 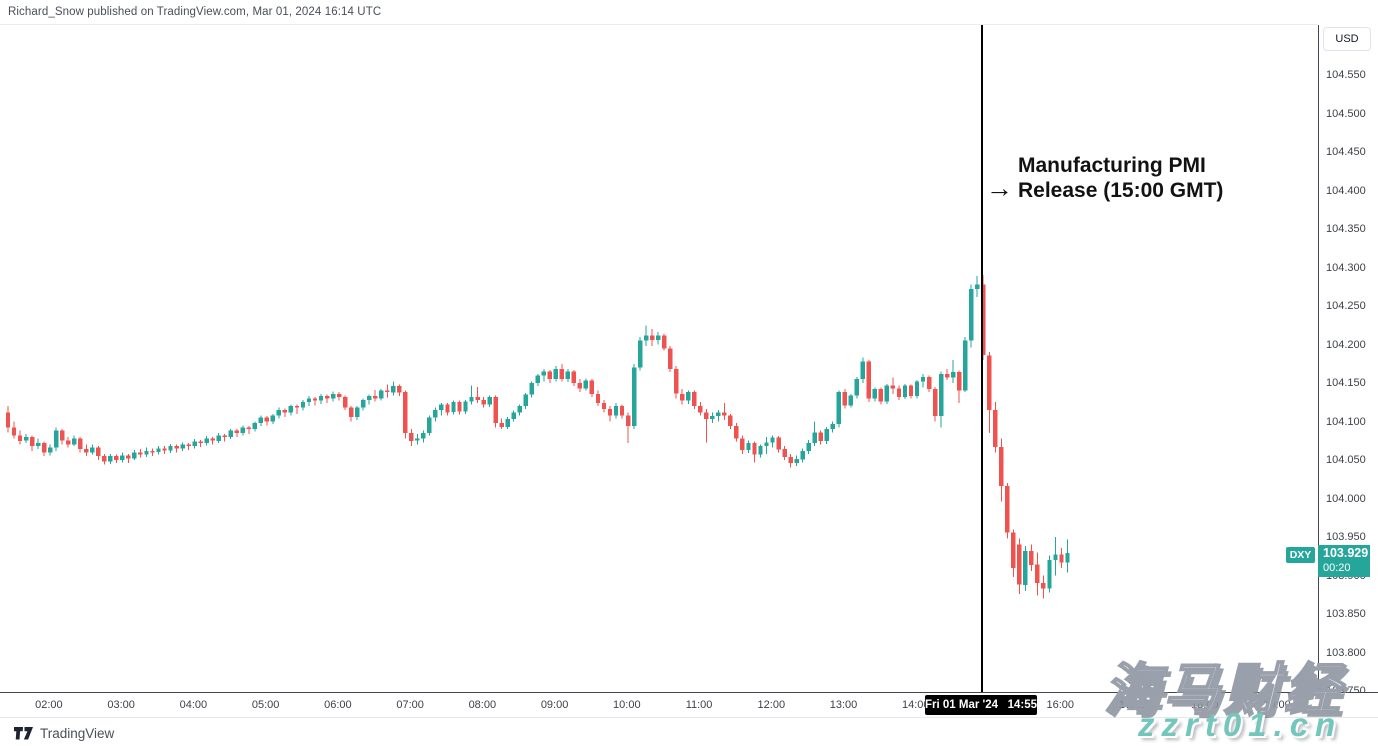 What do you see at coordinates (1346, 498) in the screenshot?
I see `price-tick: 104.000` at bounding box center [1346, 498].